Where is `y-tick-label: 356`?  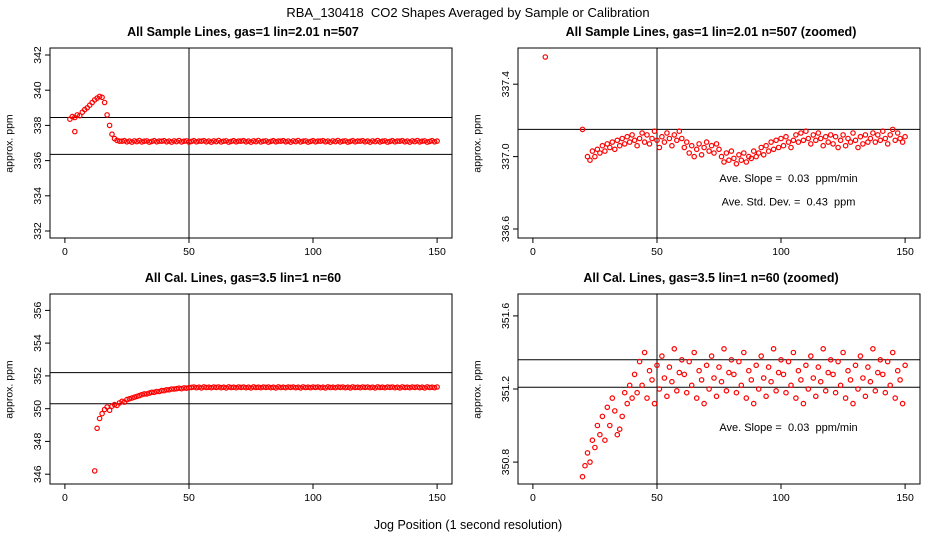 y-tick-label: 356 is located at coordinates (38, 310).